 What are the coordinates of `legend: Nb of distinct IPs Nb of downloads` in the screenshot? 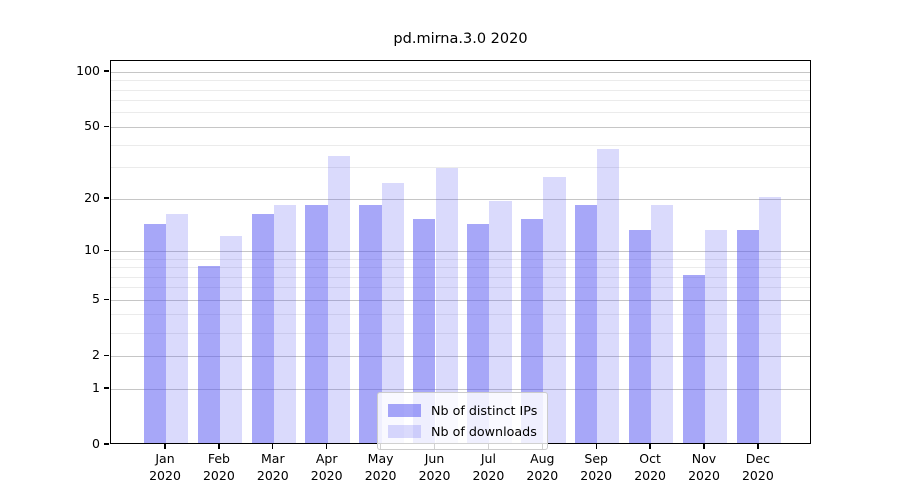 It's located at (463, 421).